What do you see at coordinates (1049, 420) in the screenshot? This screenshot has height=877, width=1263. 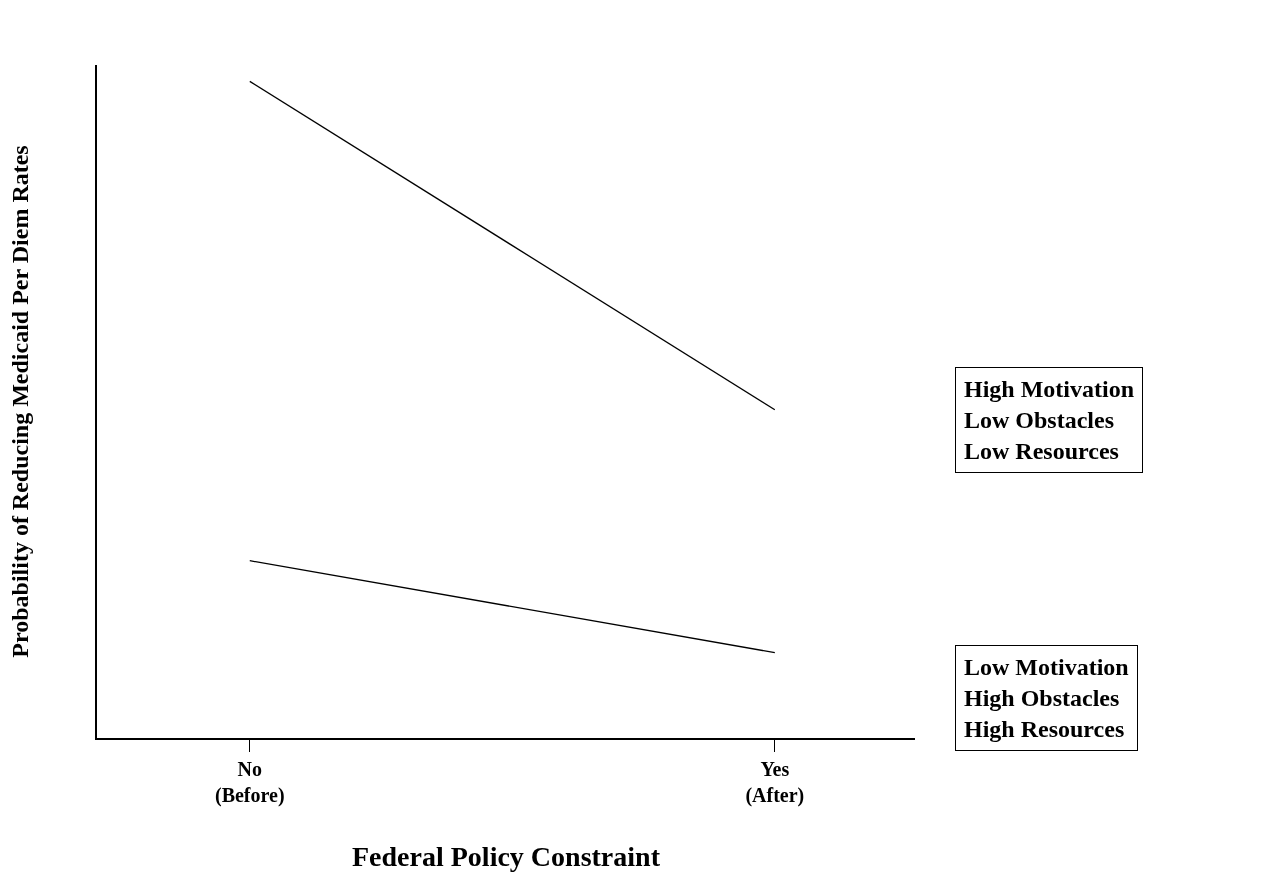 I see `text: High Motivation Low Obstacles Low Resources` at bounding box center [1049, 420].